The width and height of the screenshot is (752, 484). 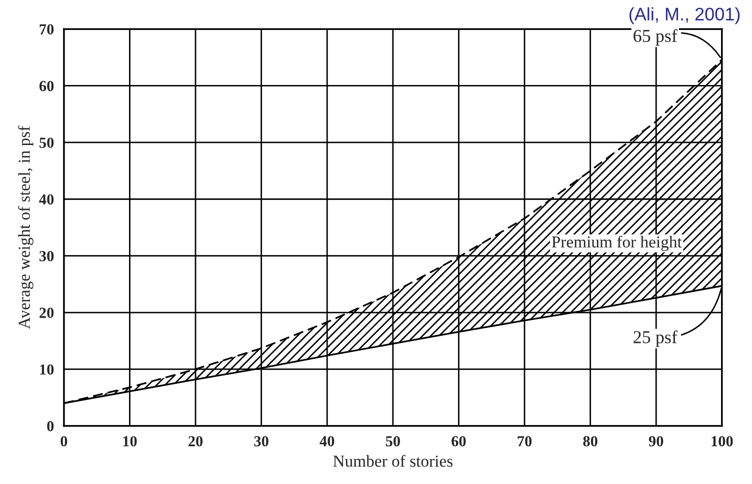 I want to click on annotation: 65 psf, so click(x=656, y=37).